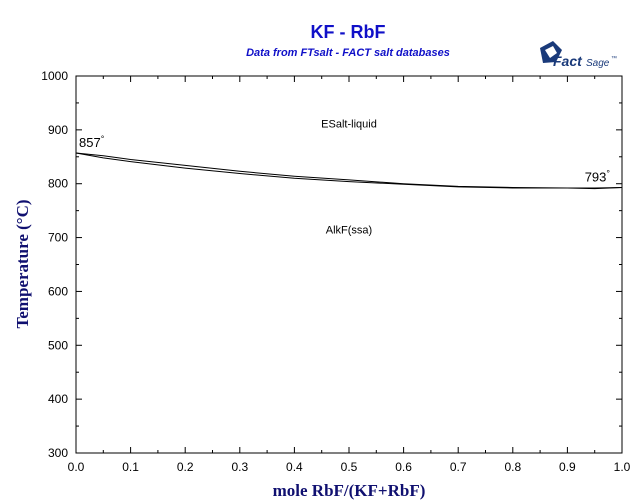 The width and height of the screenshot is (640, 504). I want to click on y-tick-label: 500, so click(58, 345).